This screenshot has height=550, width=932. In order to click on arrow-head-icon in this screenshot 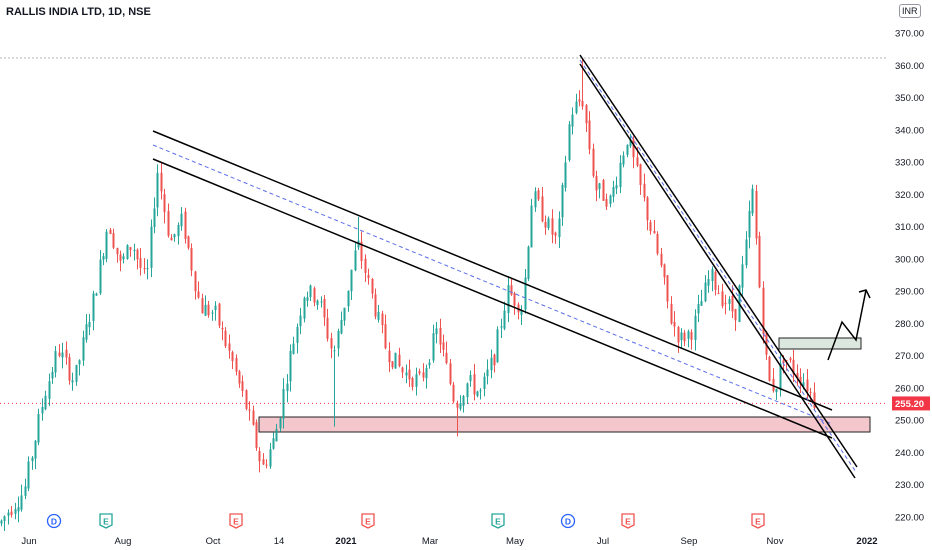, I will do `click(864, 294)`.